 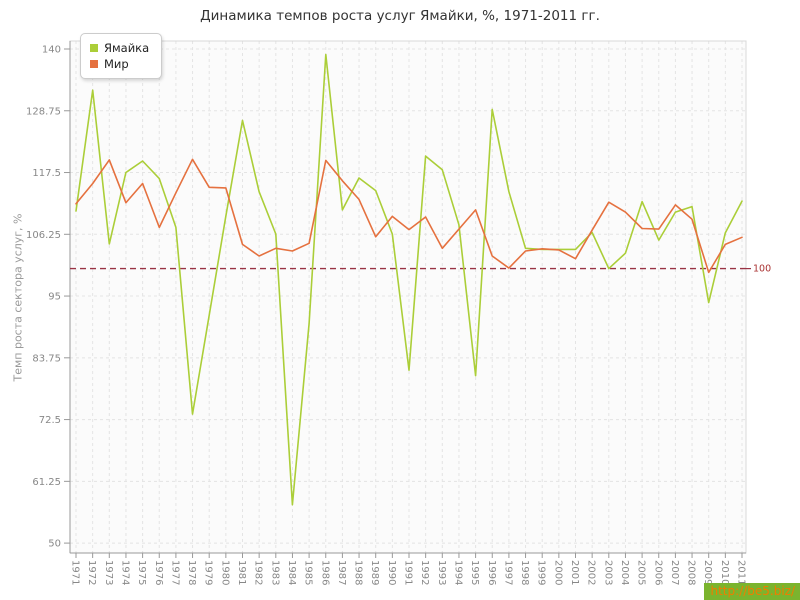 What do you see at coordinates (75, 572) in the screenshot?
I see `svg-text: 1971` at bounding box center [75, 572].